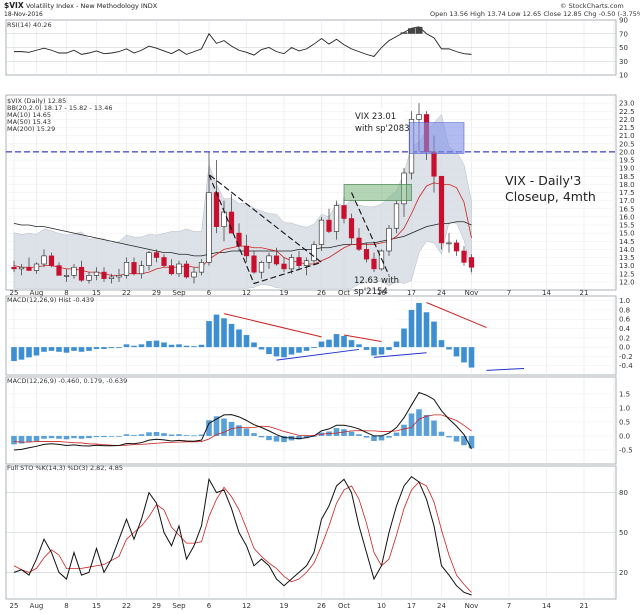 The image size is (640, 614). What do you see at coordinates (382, 129) in the screenshot?
I see `high-note-line2: with sp'2083` at bounding box center [382, 129].